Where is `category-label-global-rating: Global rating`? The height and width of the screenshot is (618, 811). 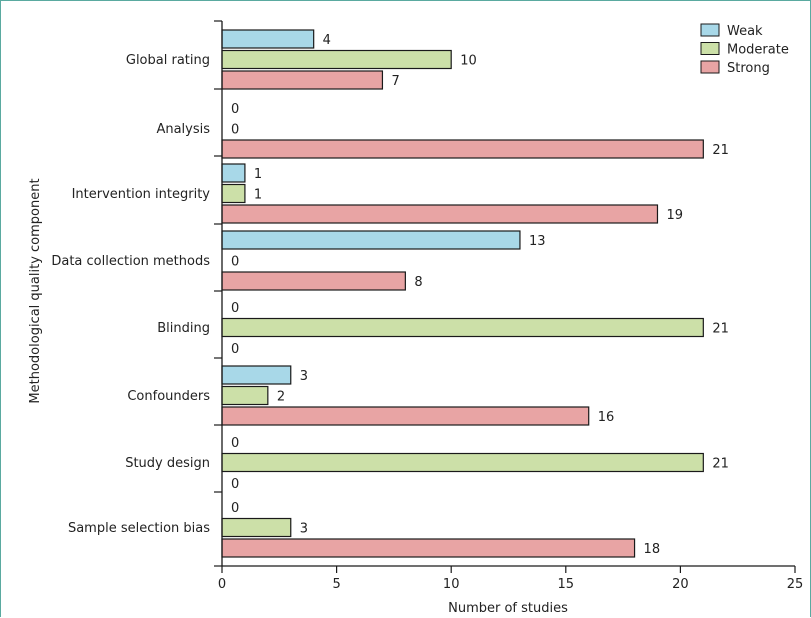
category-label-global-rating: Global rating is located at coordinates (168, 60).